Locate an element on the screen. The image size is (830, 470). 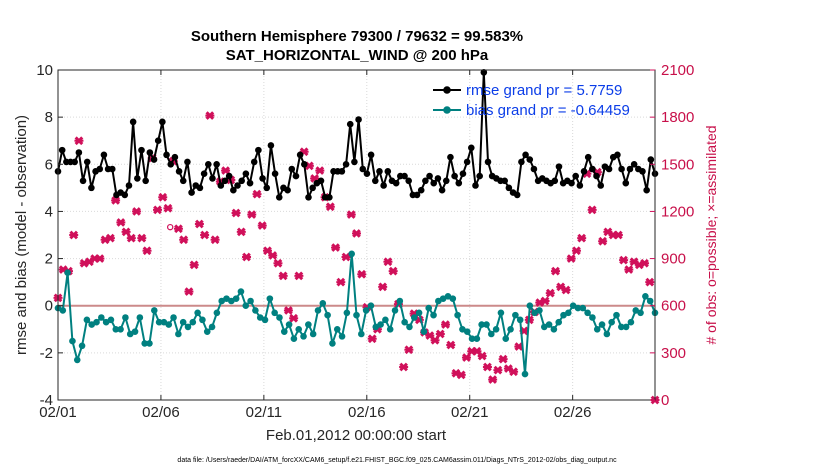
y-right-tick-label: 900 is located at coordinates (673, 259).